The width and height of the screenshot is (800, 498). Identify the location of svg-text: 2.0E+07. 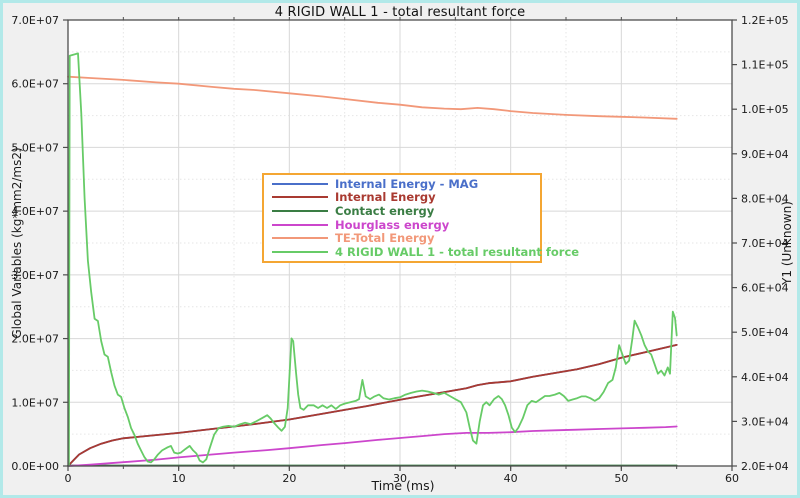
(35, 339).